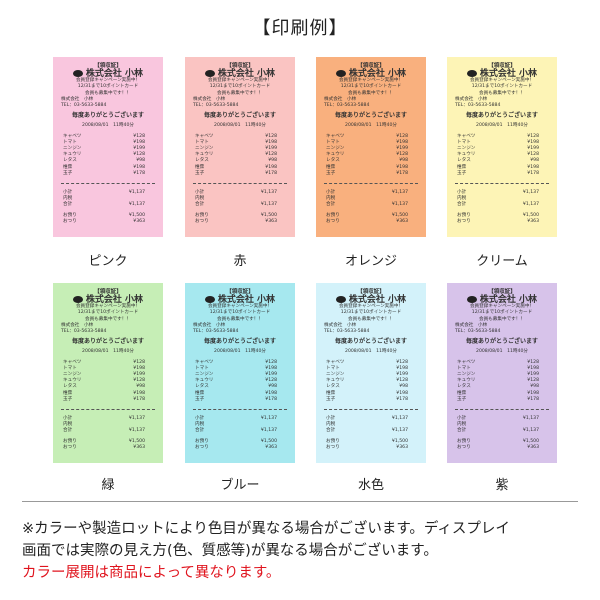 The height and width of the screenshot is (600, 600). Describe the element at coordinates (371, 174) in the screenshot. I see `line-item: 玉子 ¥178` at that location.